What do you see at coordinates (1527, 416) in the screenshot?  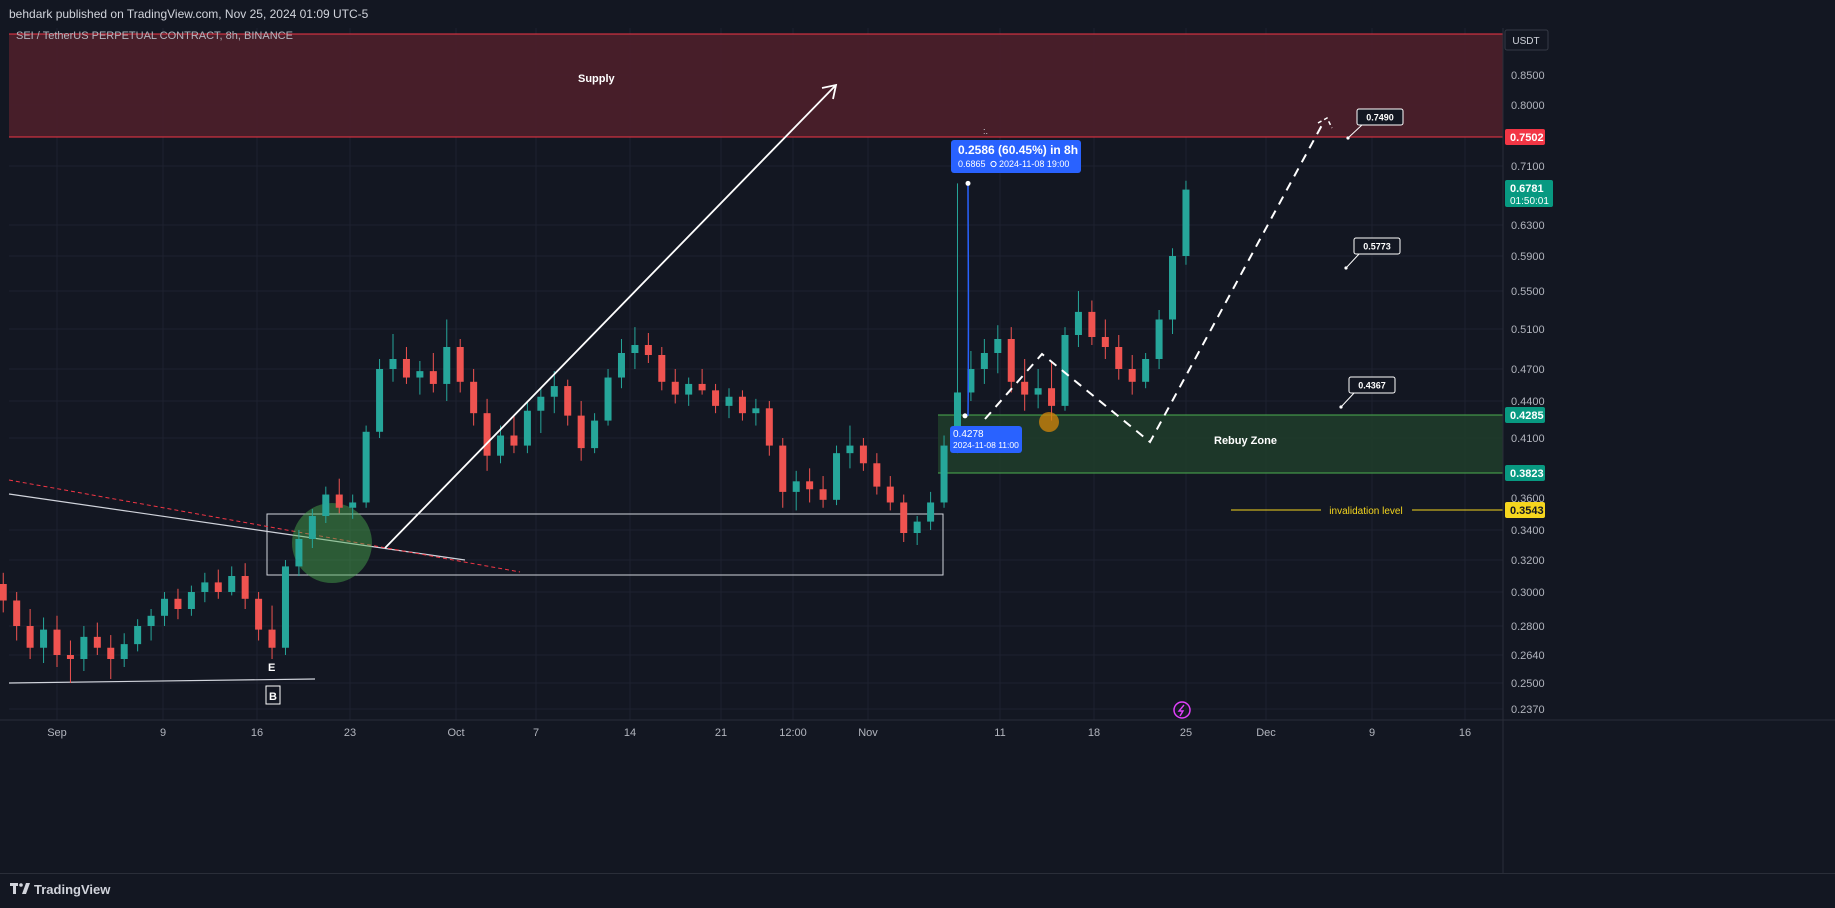 I see `price-tag-rebuy-top: 0.4285` at bounding box center [1527, 416].